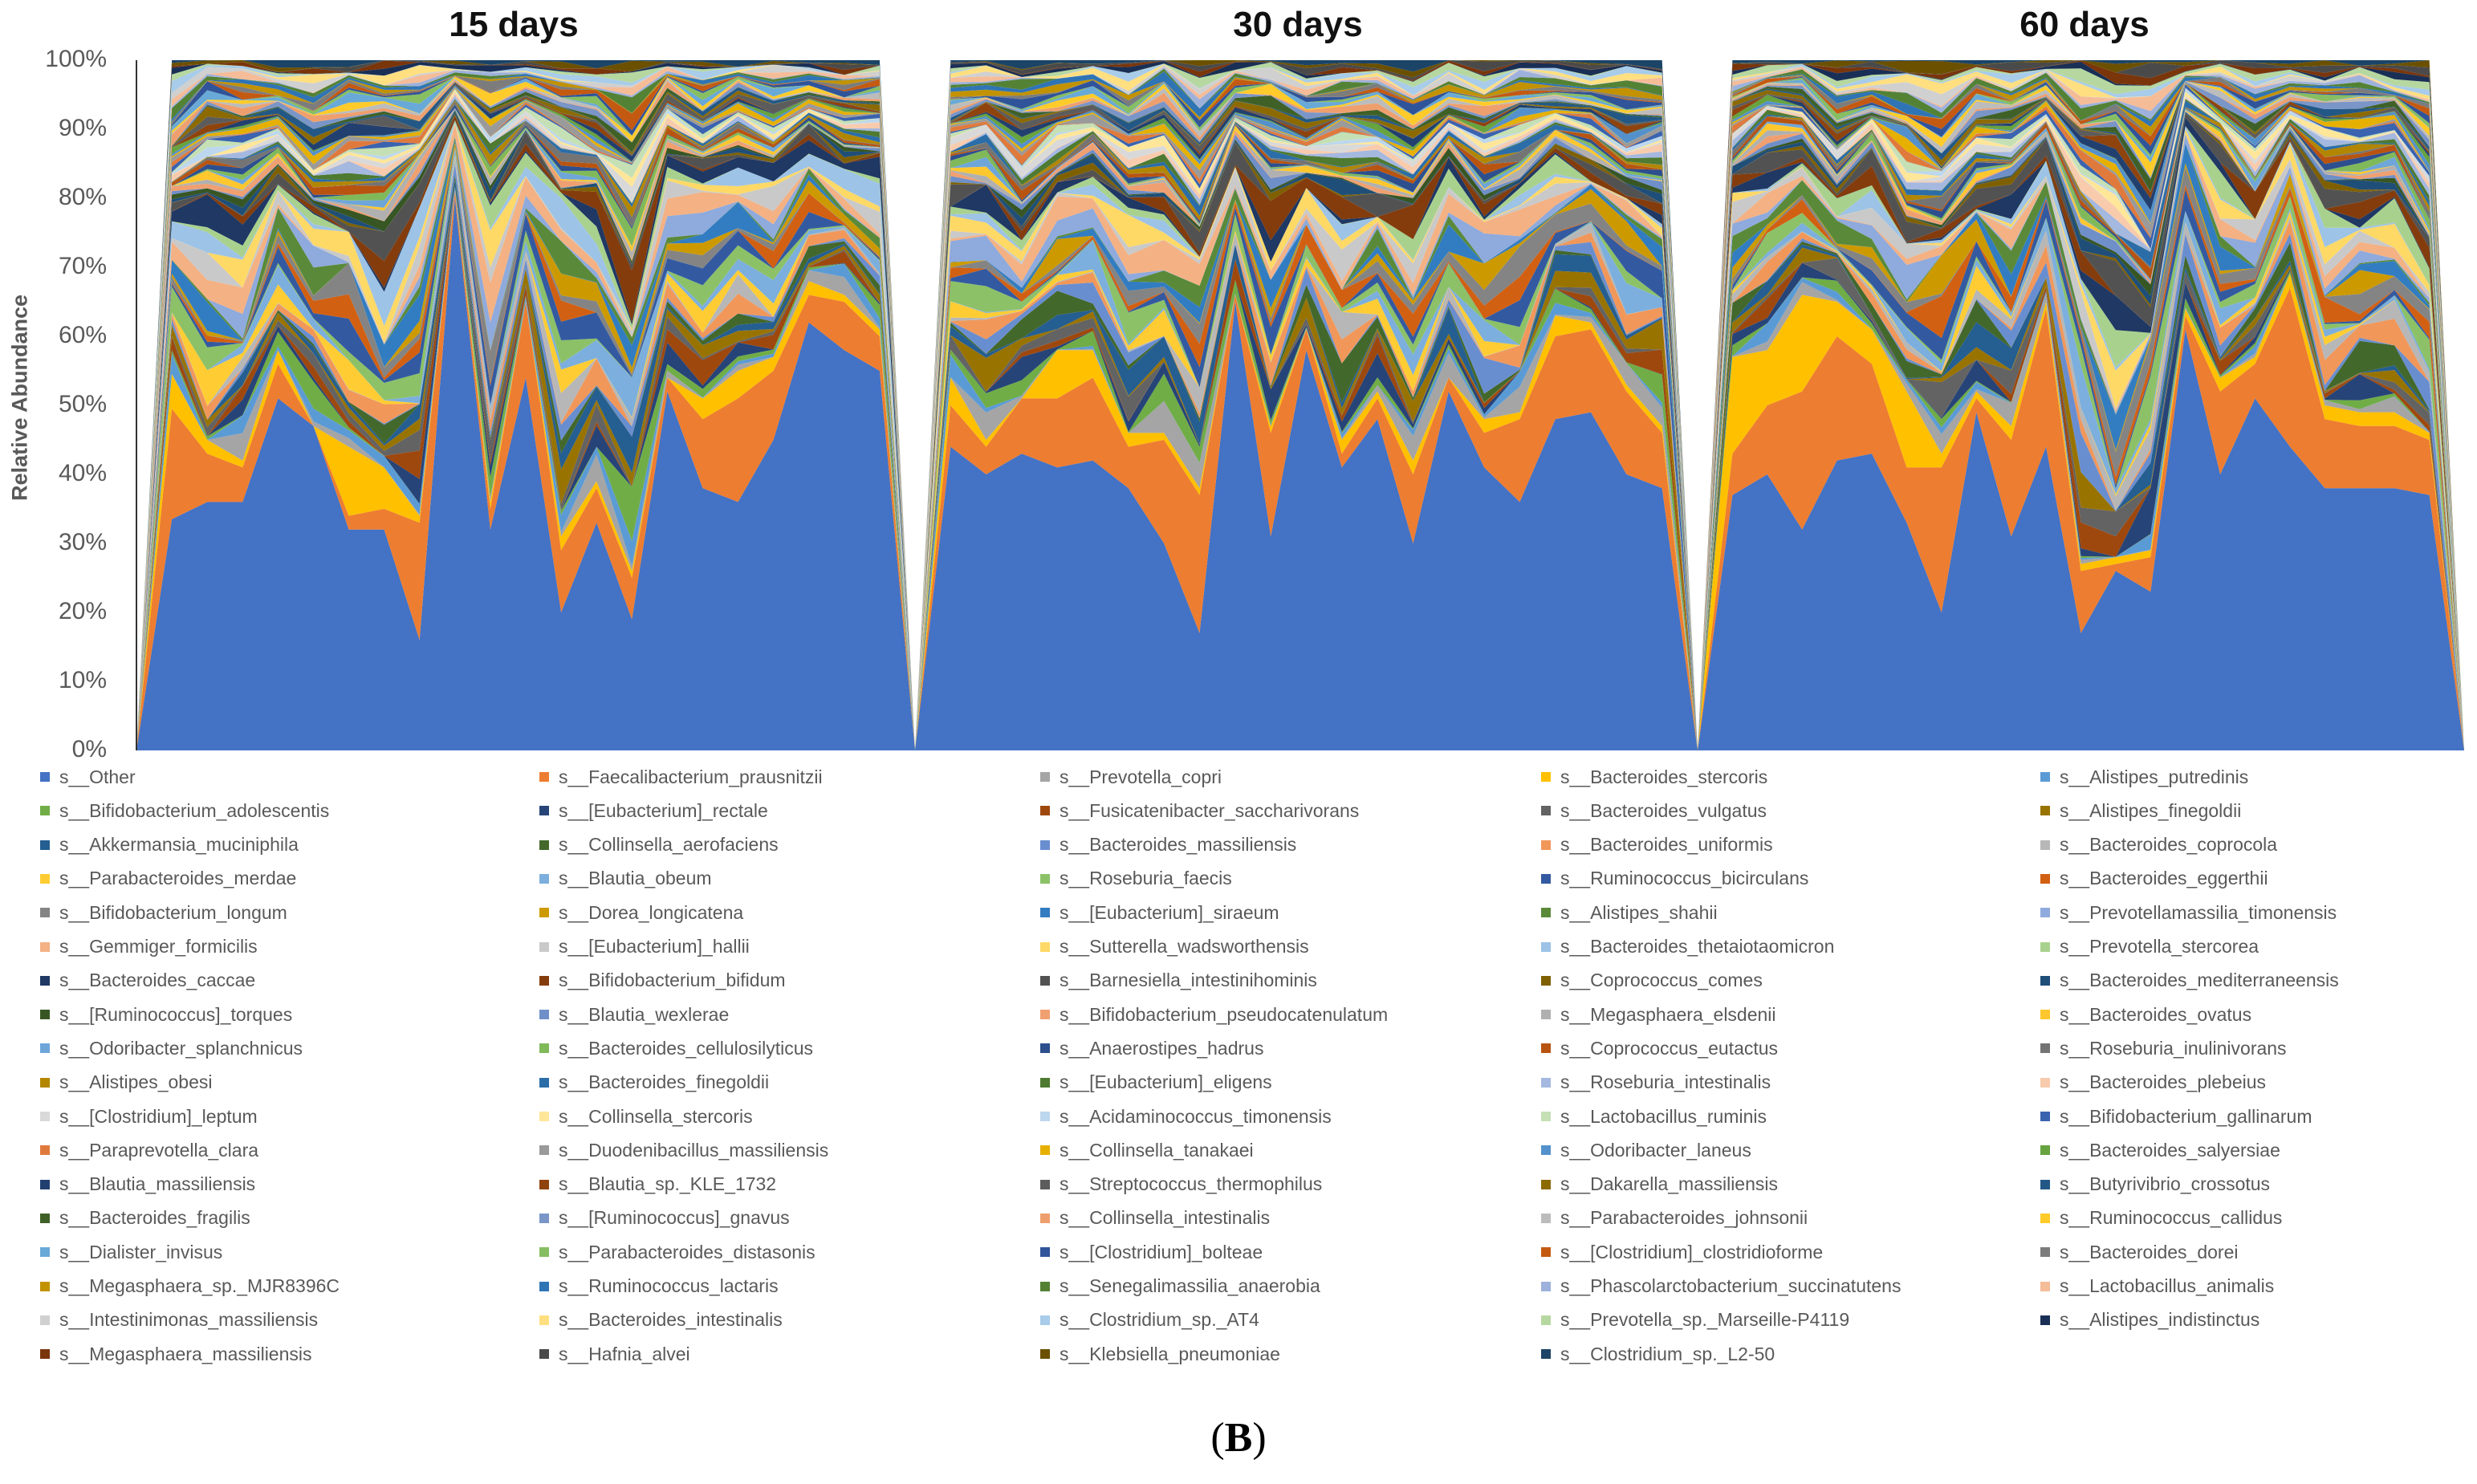  Describe the element at coordinates (2189, 981) in the screenshot. I see `legend-item: s__Bacteroides_mediterraneensis` at that location.